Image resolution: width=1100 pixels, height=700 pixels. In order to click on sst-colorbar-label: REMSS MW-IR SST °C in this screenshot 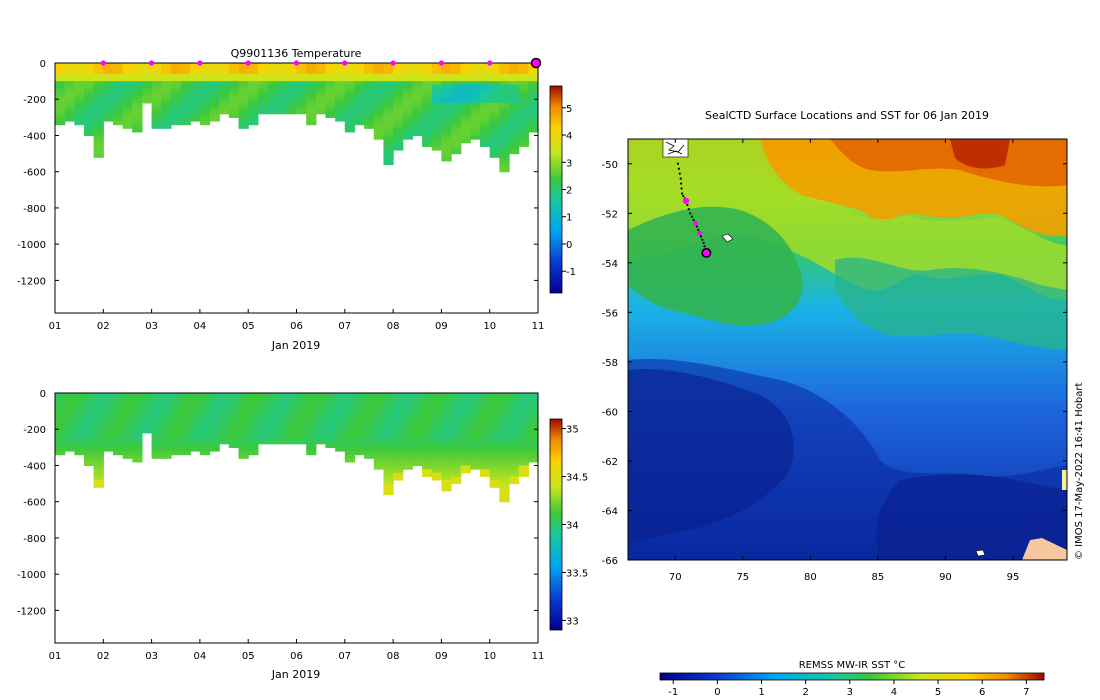, I will do `click(852, 665)`.